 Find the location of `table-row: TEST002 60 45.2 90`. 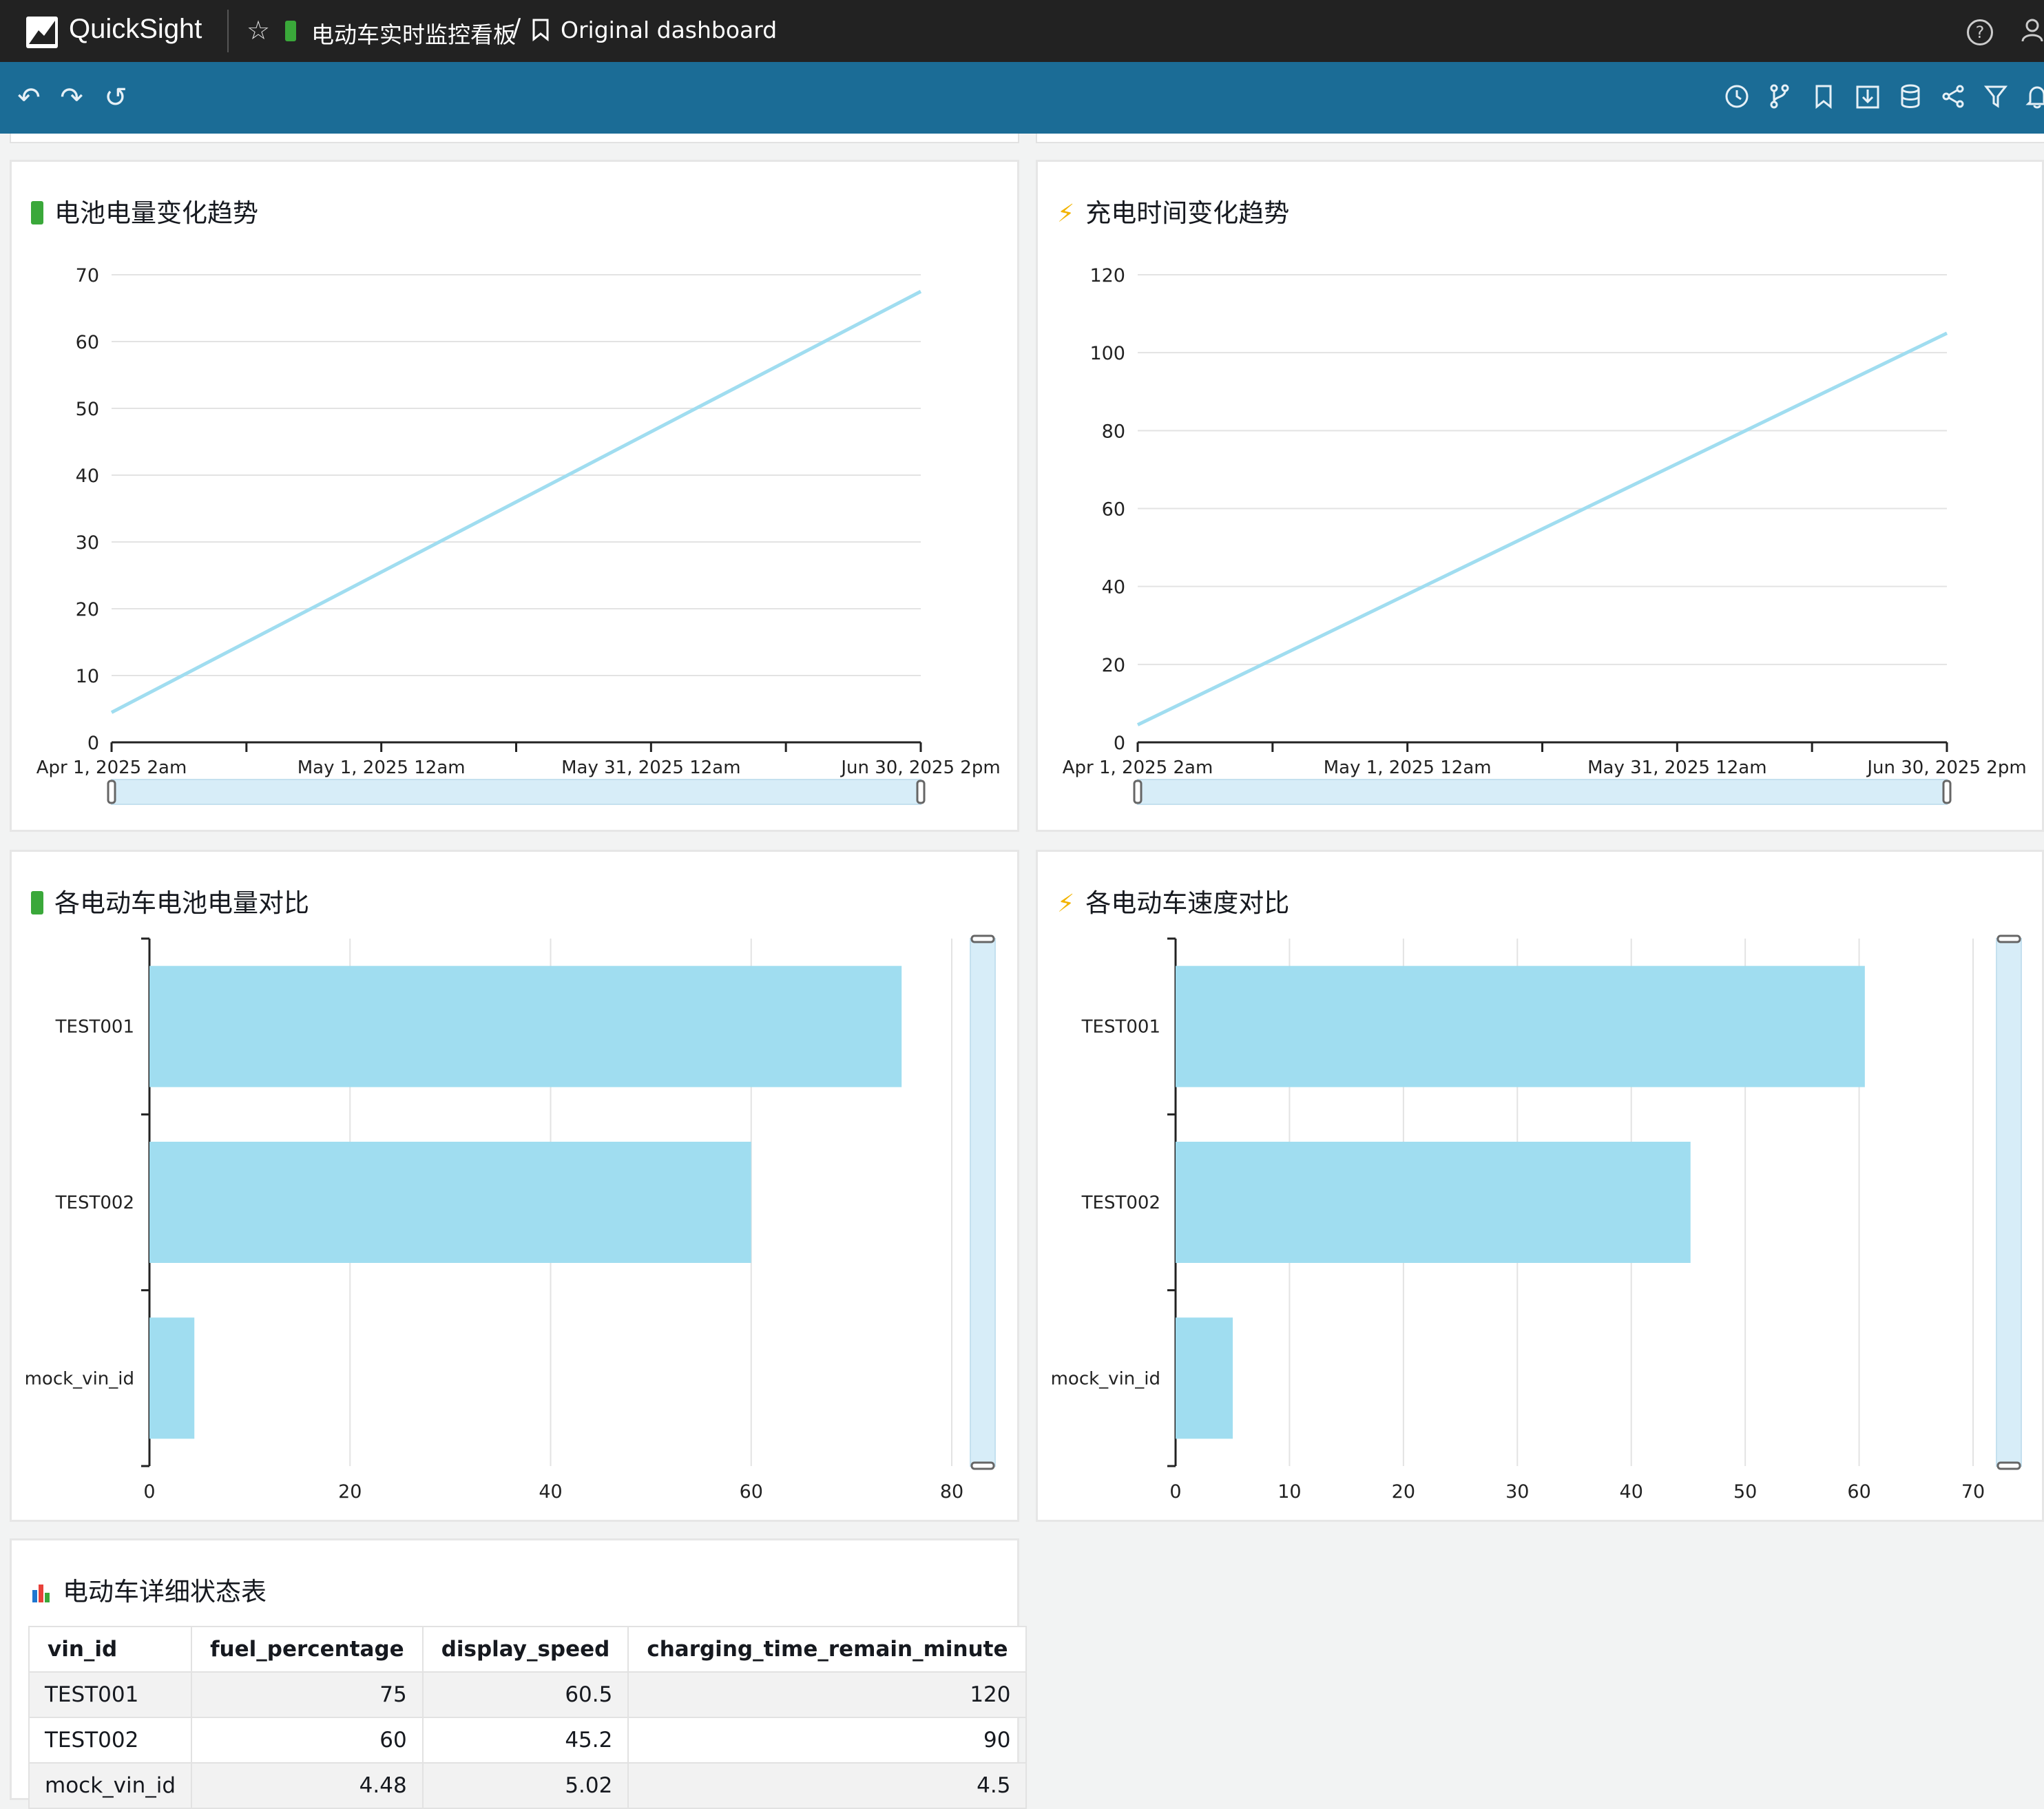

table-row: TEST002 60 45.2 90 is located at coordinates (528, 1740).